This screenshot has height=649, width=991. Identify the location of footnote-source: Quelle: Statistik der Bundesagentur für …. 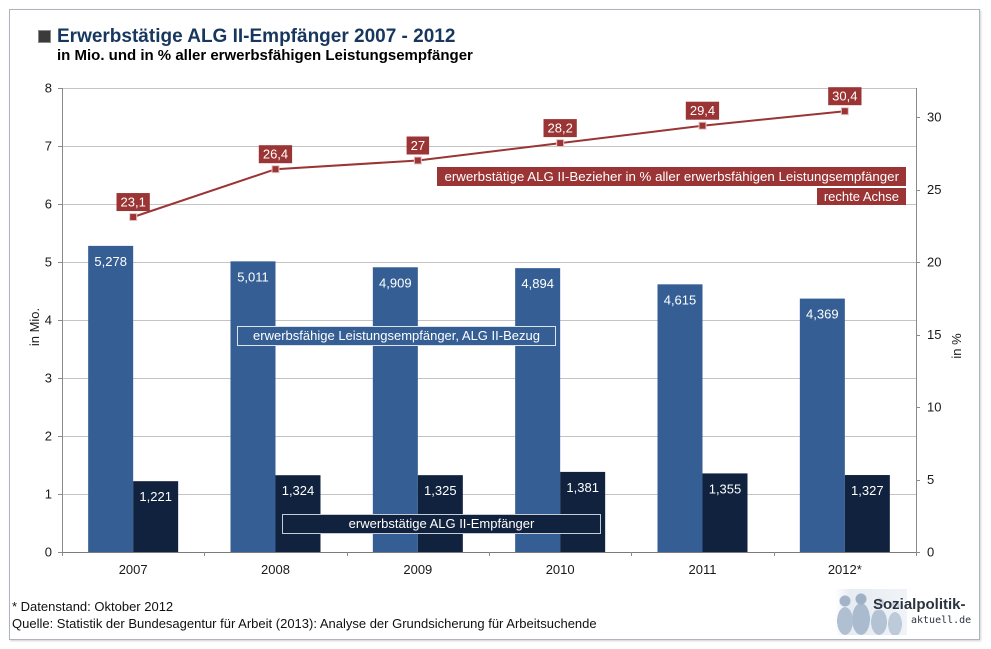
(304, 623).